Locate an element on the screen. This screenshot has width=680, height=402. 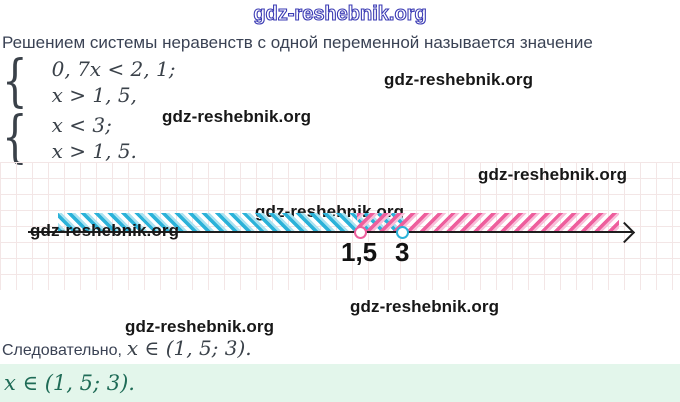
conclusion-prefix: Следовательно, is located at coordinates (62, 350).